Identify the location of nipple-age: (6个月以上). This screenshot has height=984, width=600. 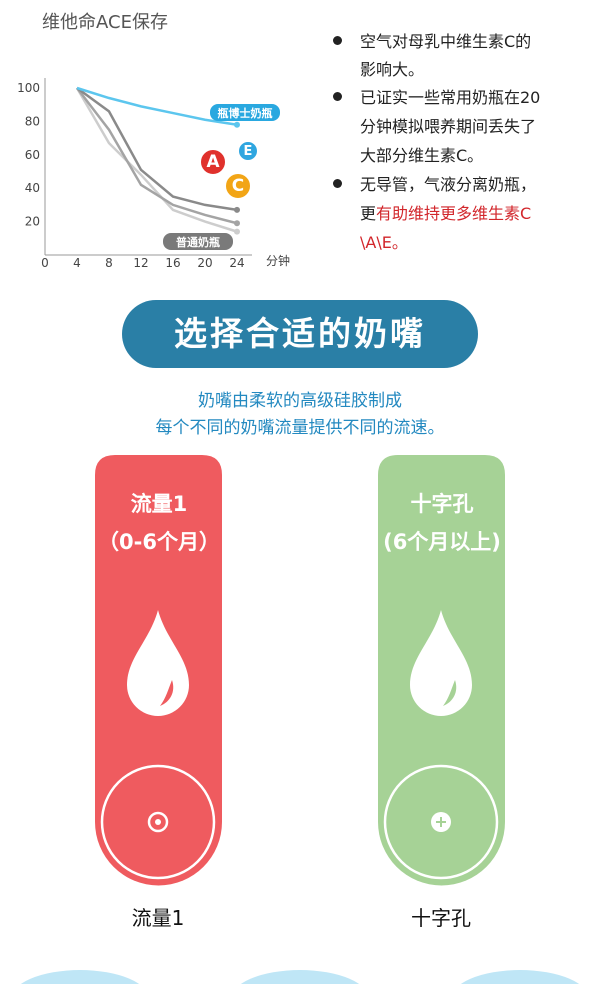
(442, 542).